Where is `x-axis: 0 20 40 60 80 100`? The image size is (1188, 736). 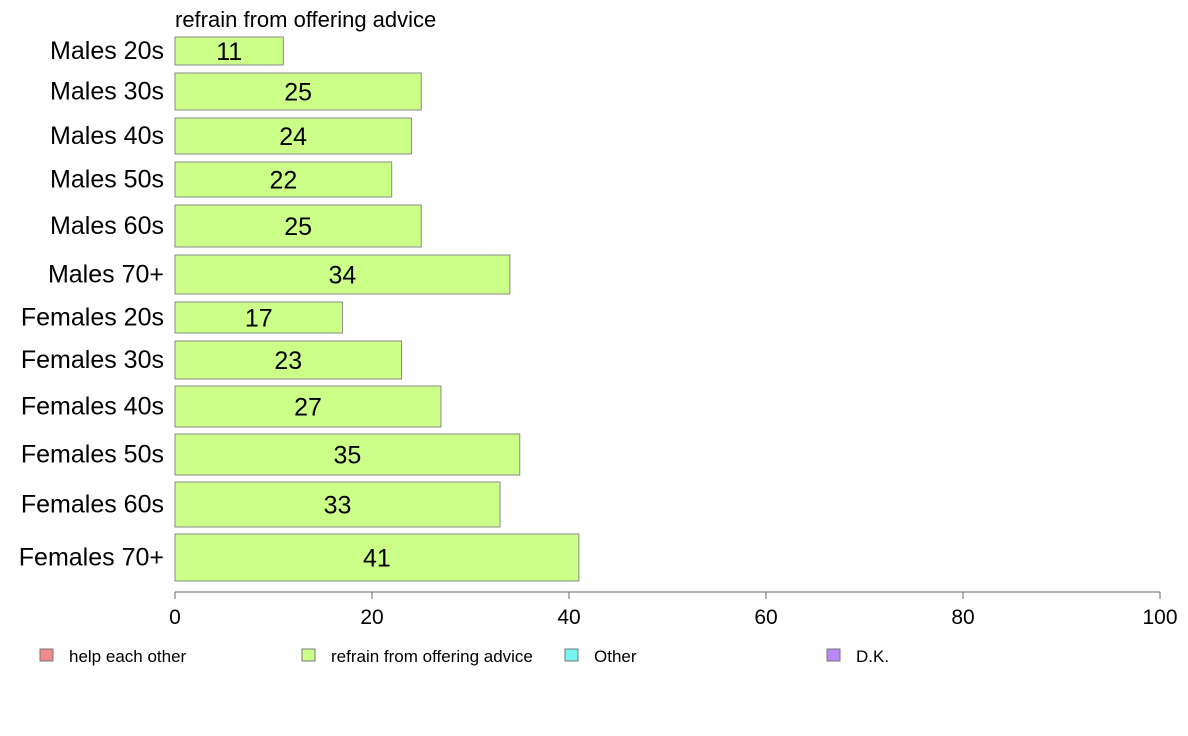
x-axis: 0 20 40 60 80 100 is located at coordinates (673, 610).